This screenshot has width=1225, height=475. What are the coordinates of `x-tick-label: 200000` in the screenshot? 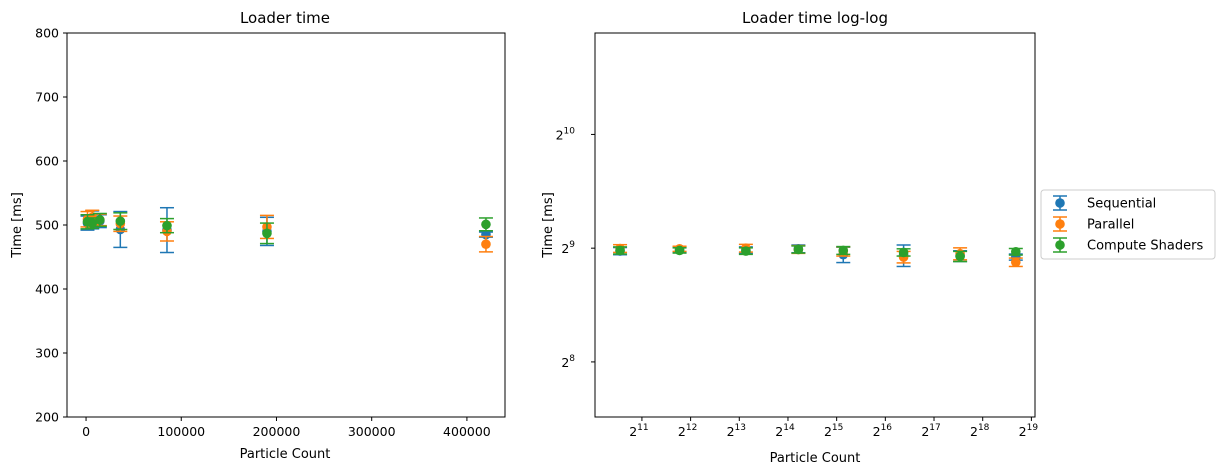 It's located at (277, 431).